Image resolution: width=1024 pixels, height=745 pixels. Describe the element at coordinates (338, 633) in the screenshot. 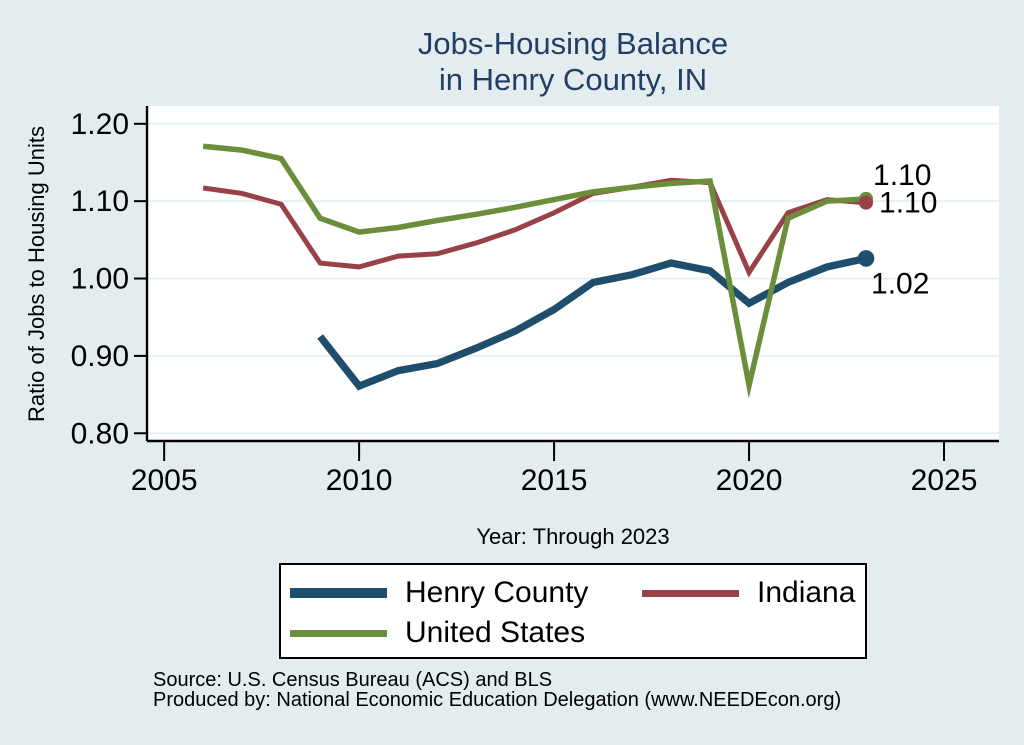

I see `legend-swatch-united-states` at that location.